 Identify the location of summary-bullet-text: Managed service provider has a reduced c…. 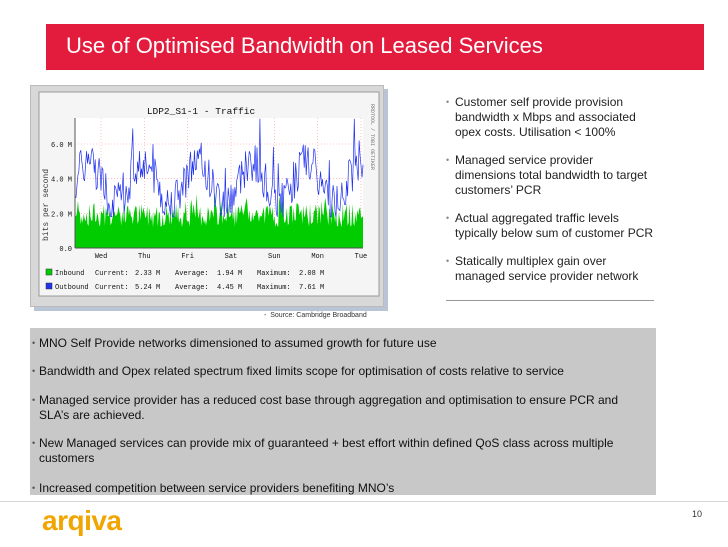
(329, 407).